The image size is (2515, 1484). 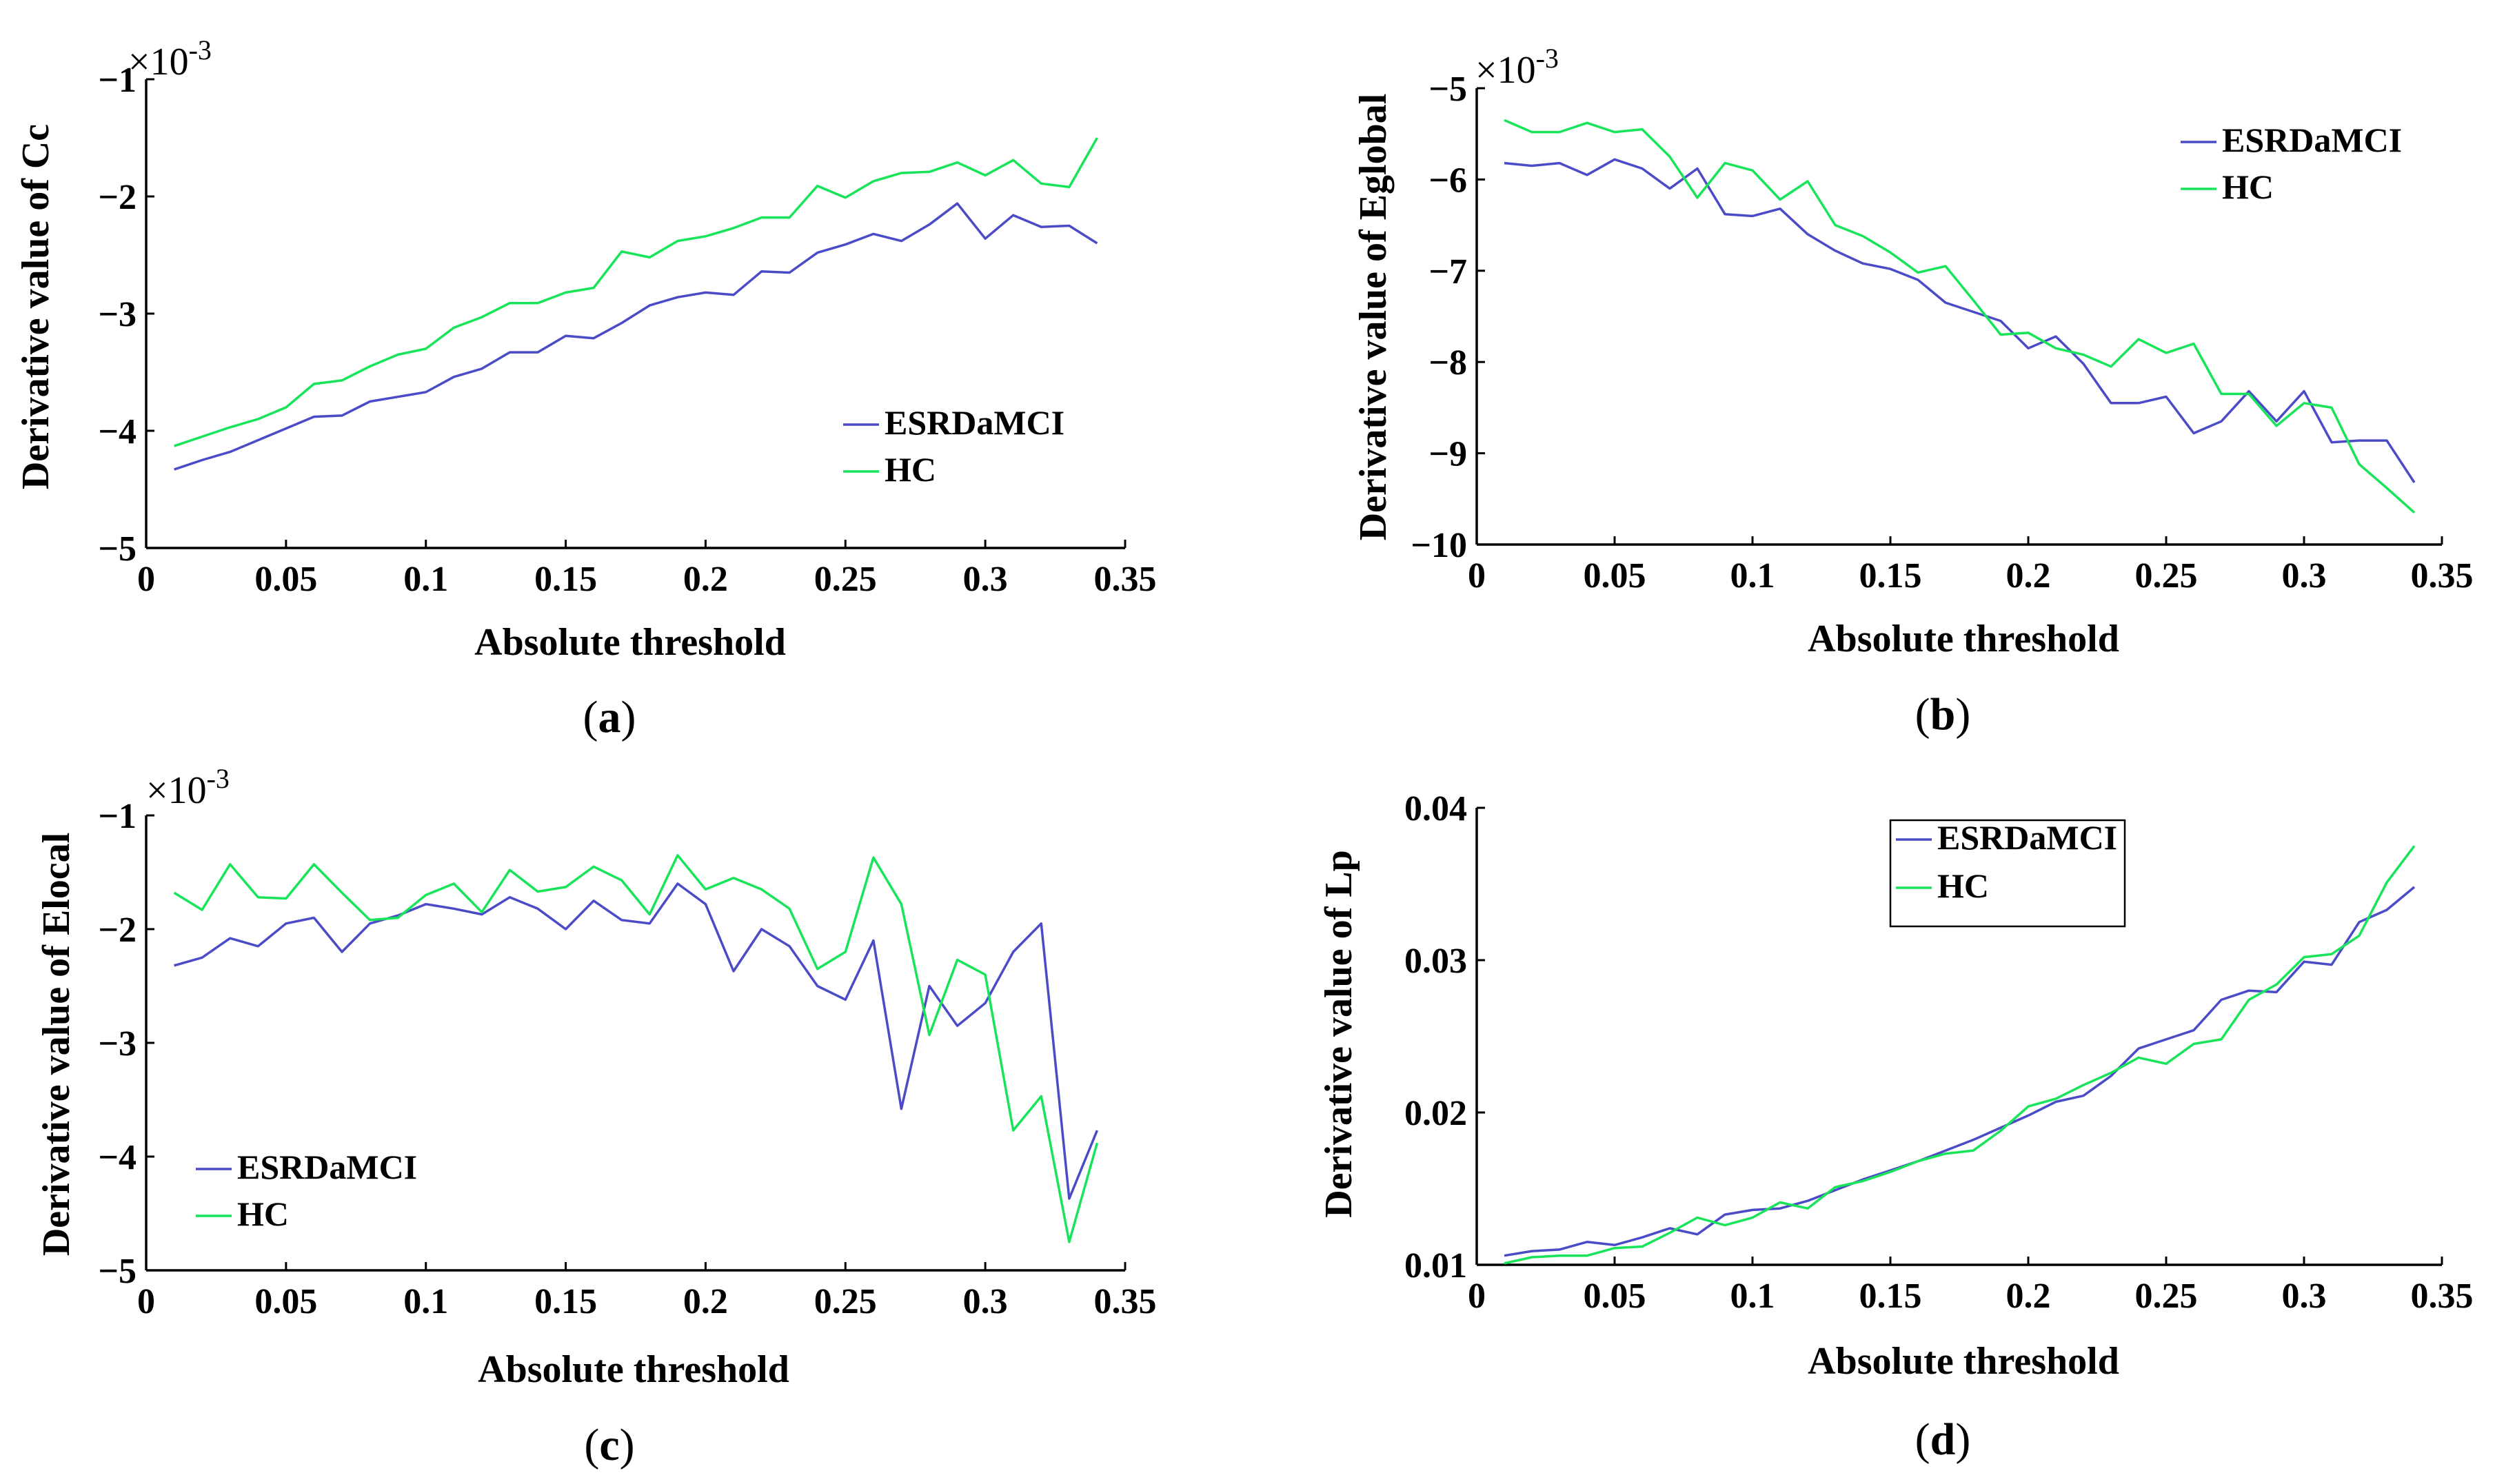 I want to click on y-tick-label: −10, so click(x=1439, y=545).